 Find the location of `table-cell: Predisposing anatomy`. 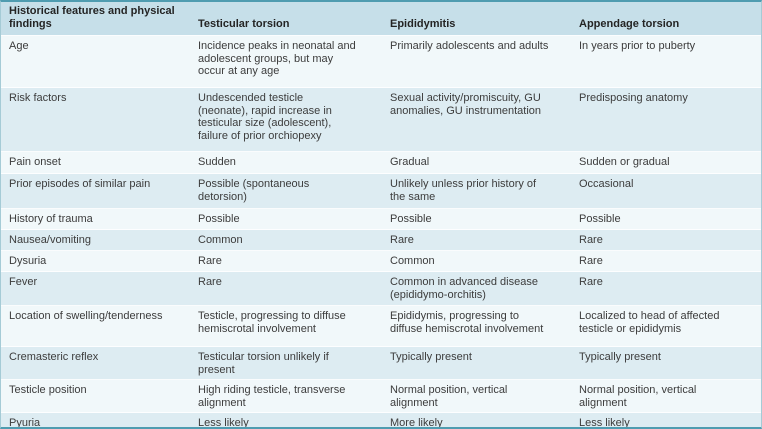

table-cell: Predisposing anatomy is located at coordinates (633, 98).